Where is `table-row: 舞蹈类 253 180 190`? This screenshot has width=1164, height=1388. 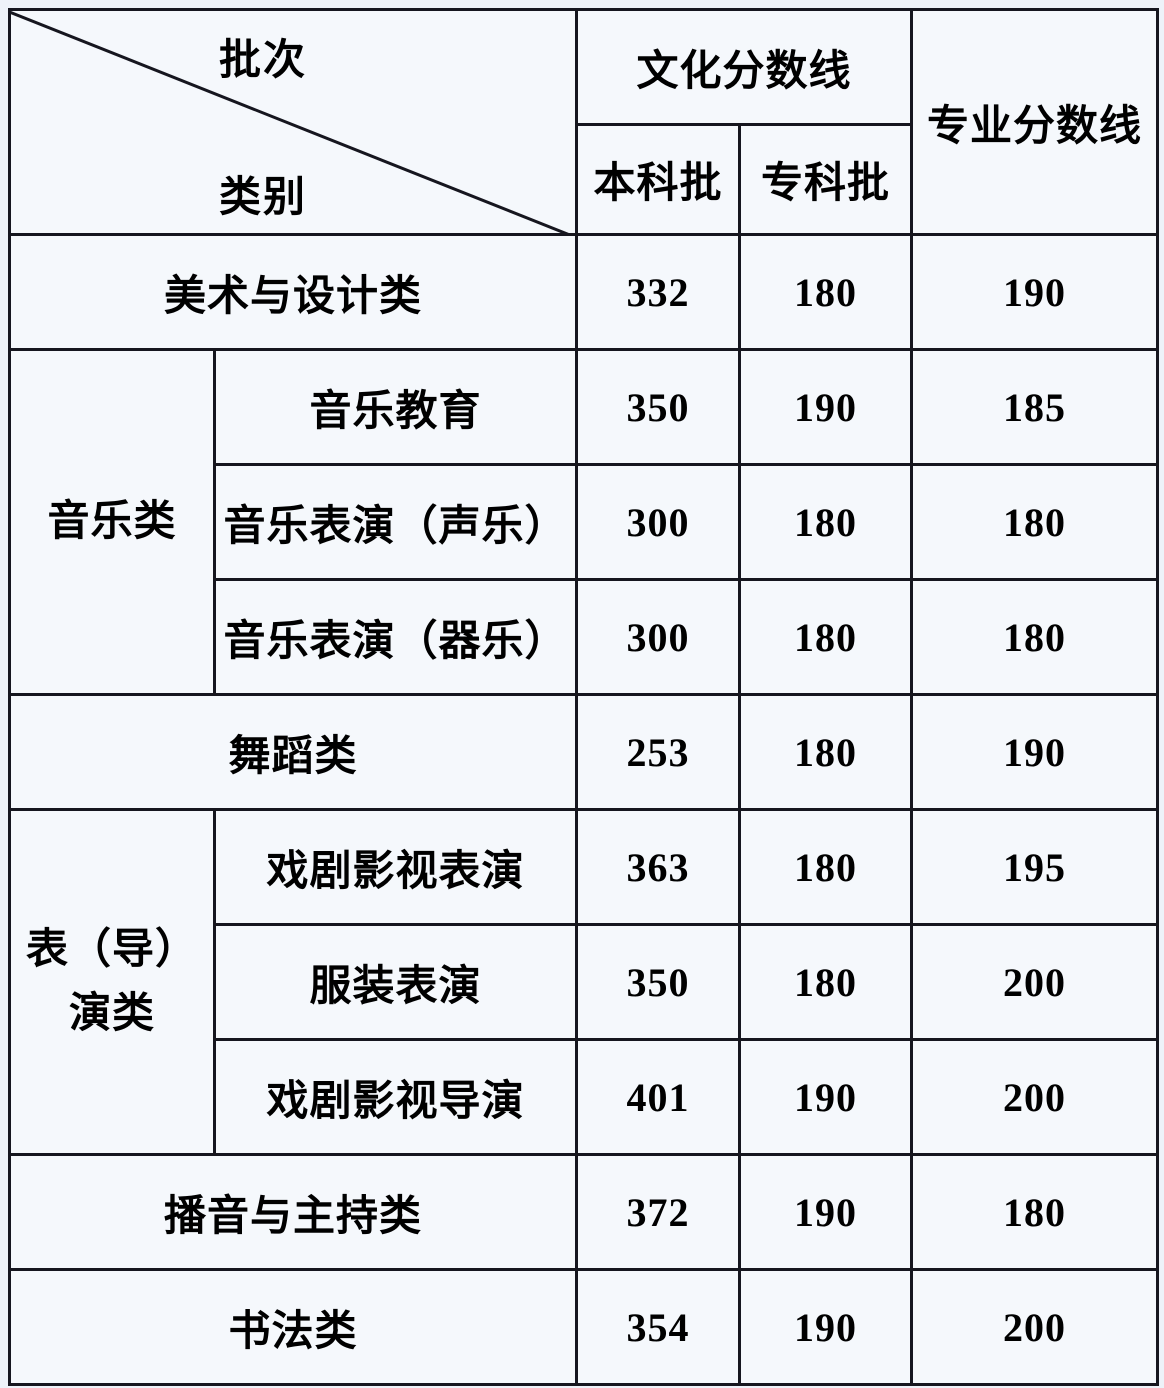 table-row: 舞蹈类 253 180 190 is located at coordinates (583, 752).